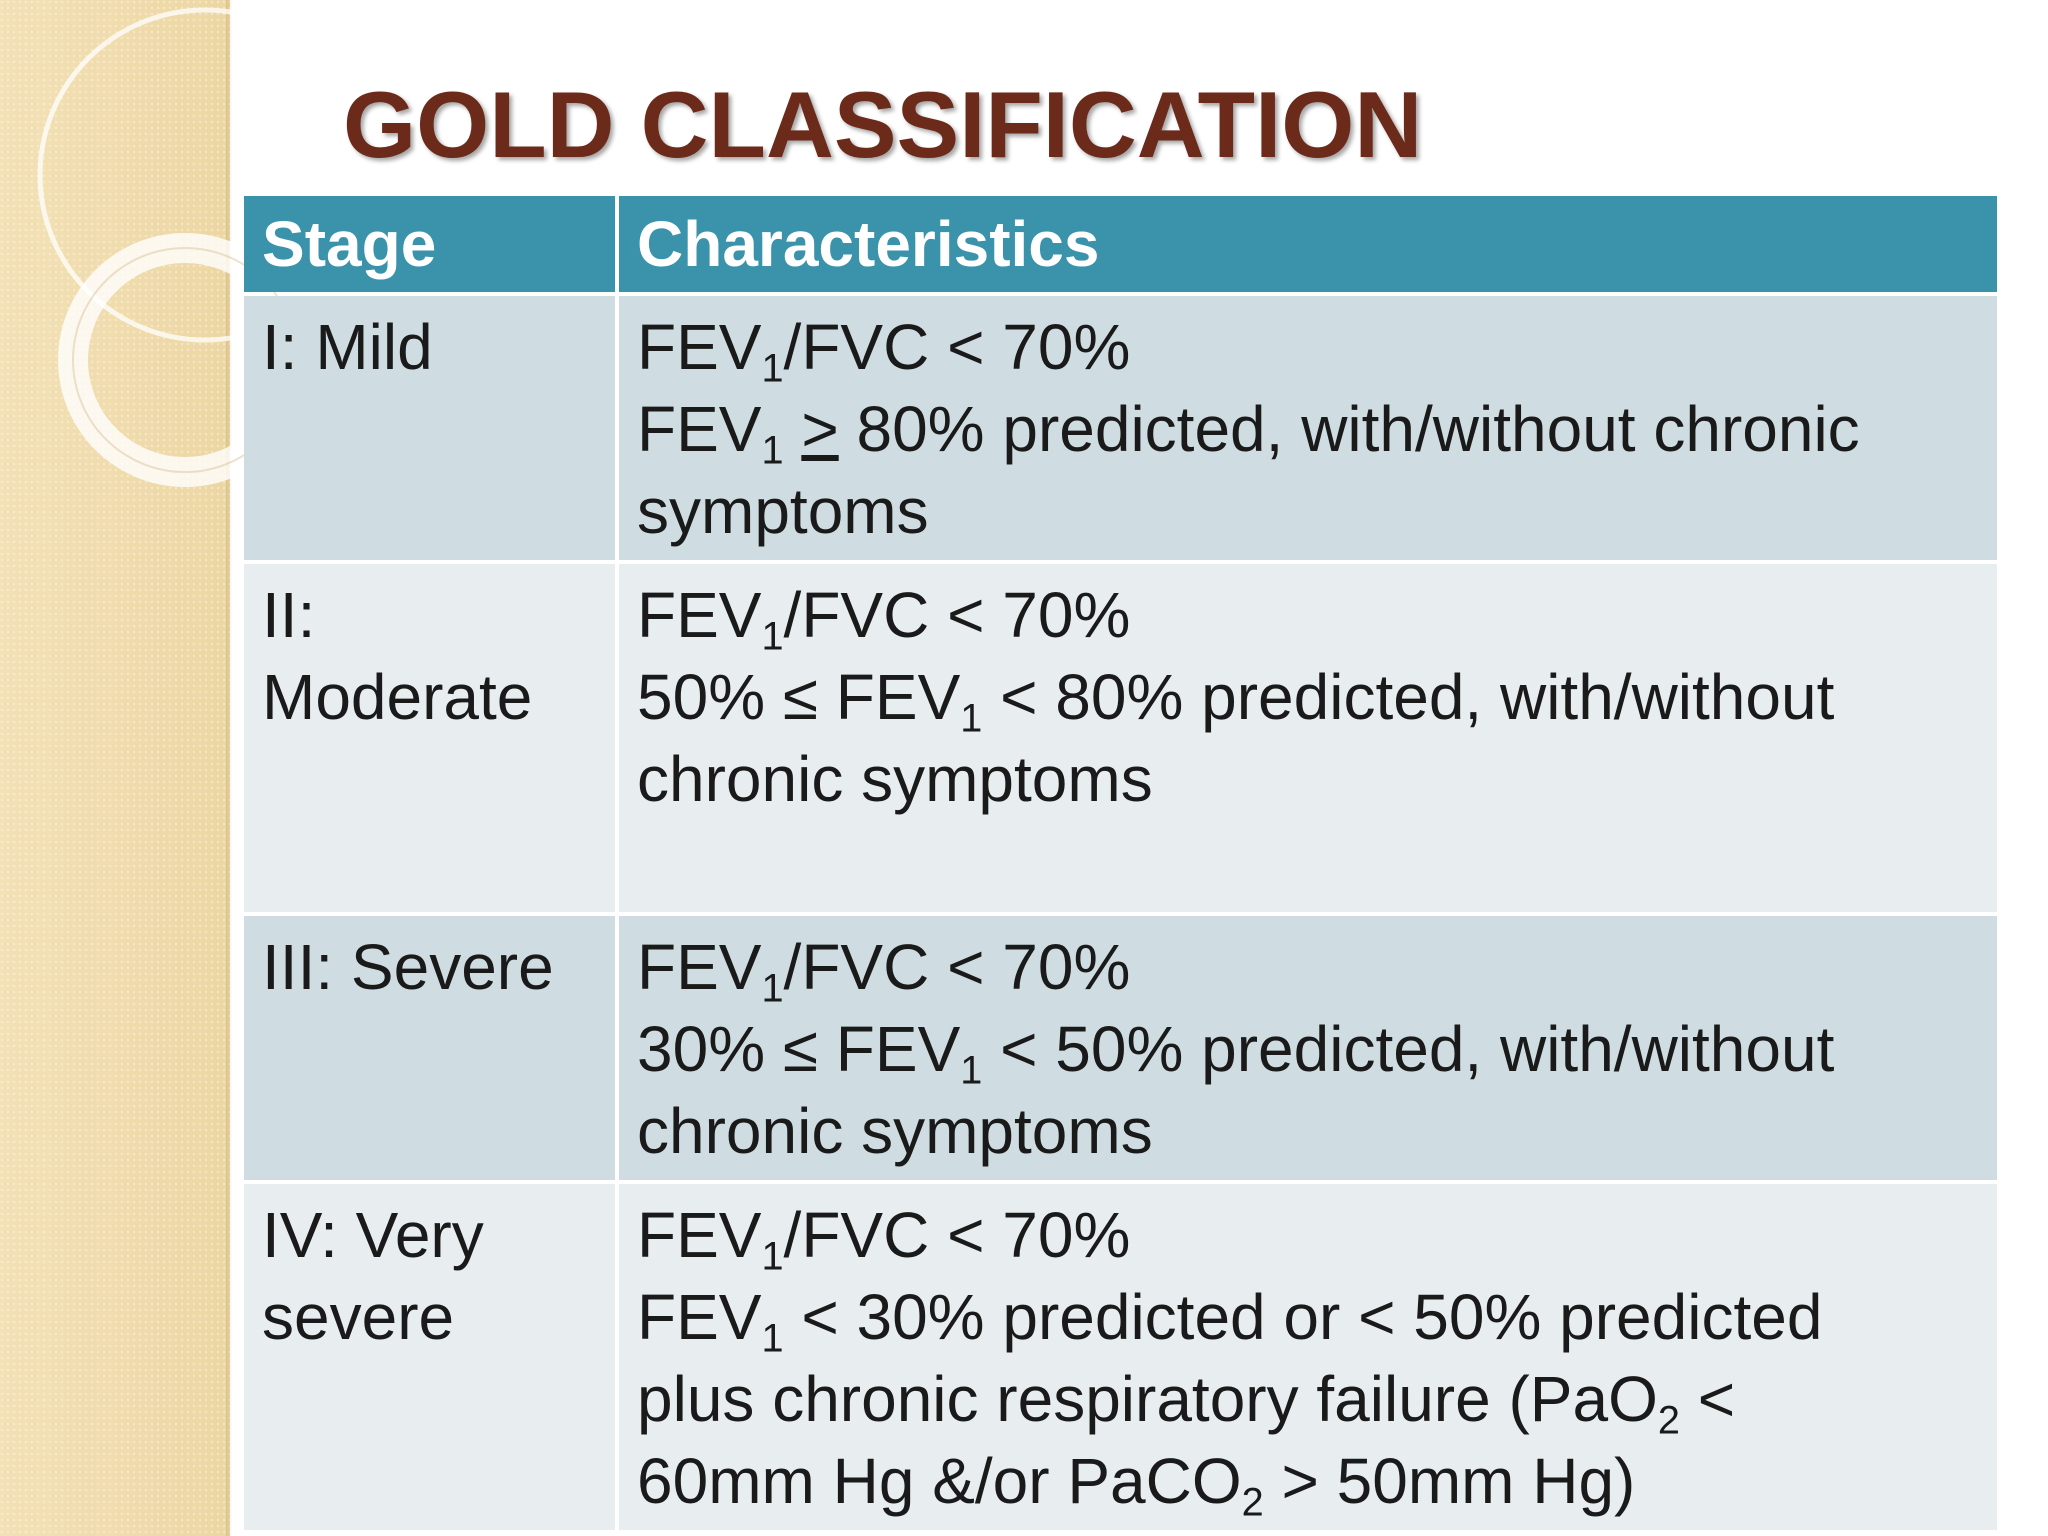 This screenshot has width=2048, height=1536. I want to click on stage-label-line: Moderate, so click(397, 697).